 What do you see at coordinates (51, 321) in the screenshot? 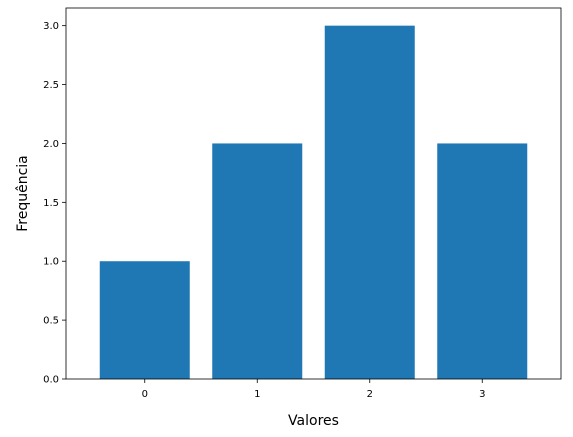
I see `y-tick-label: 0.5` at bounding box center [51, 321].